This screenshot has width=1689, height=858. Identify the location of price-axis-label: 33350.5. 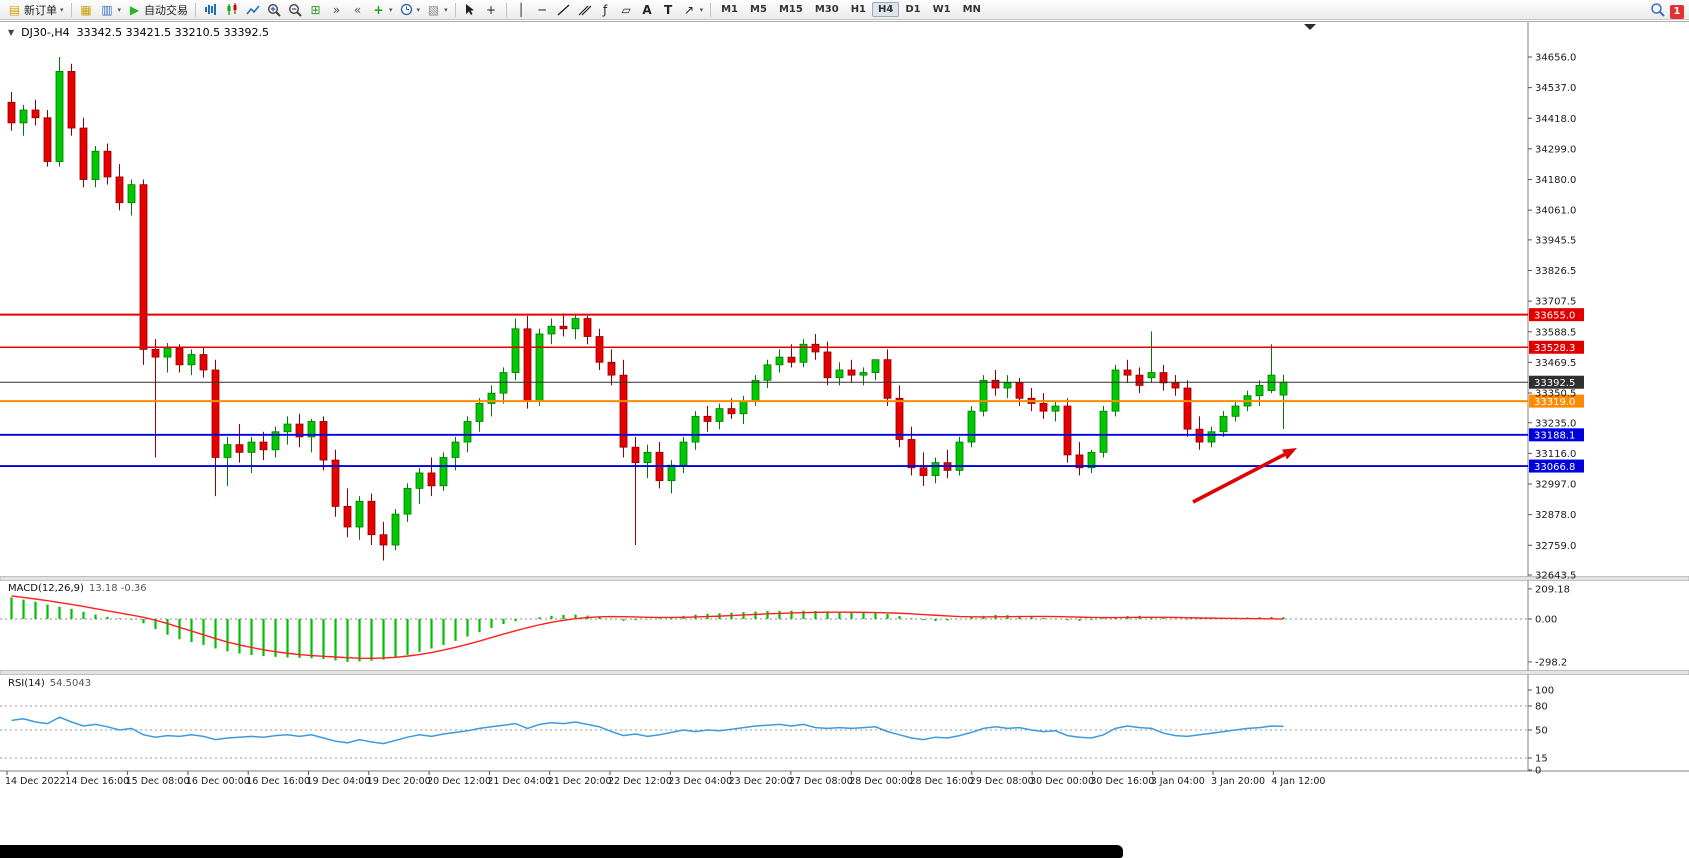
(1555, 394).